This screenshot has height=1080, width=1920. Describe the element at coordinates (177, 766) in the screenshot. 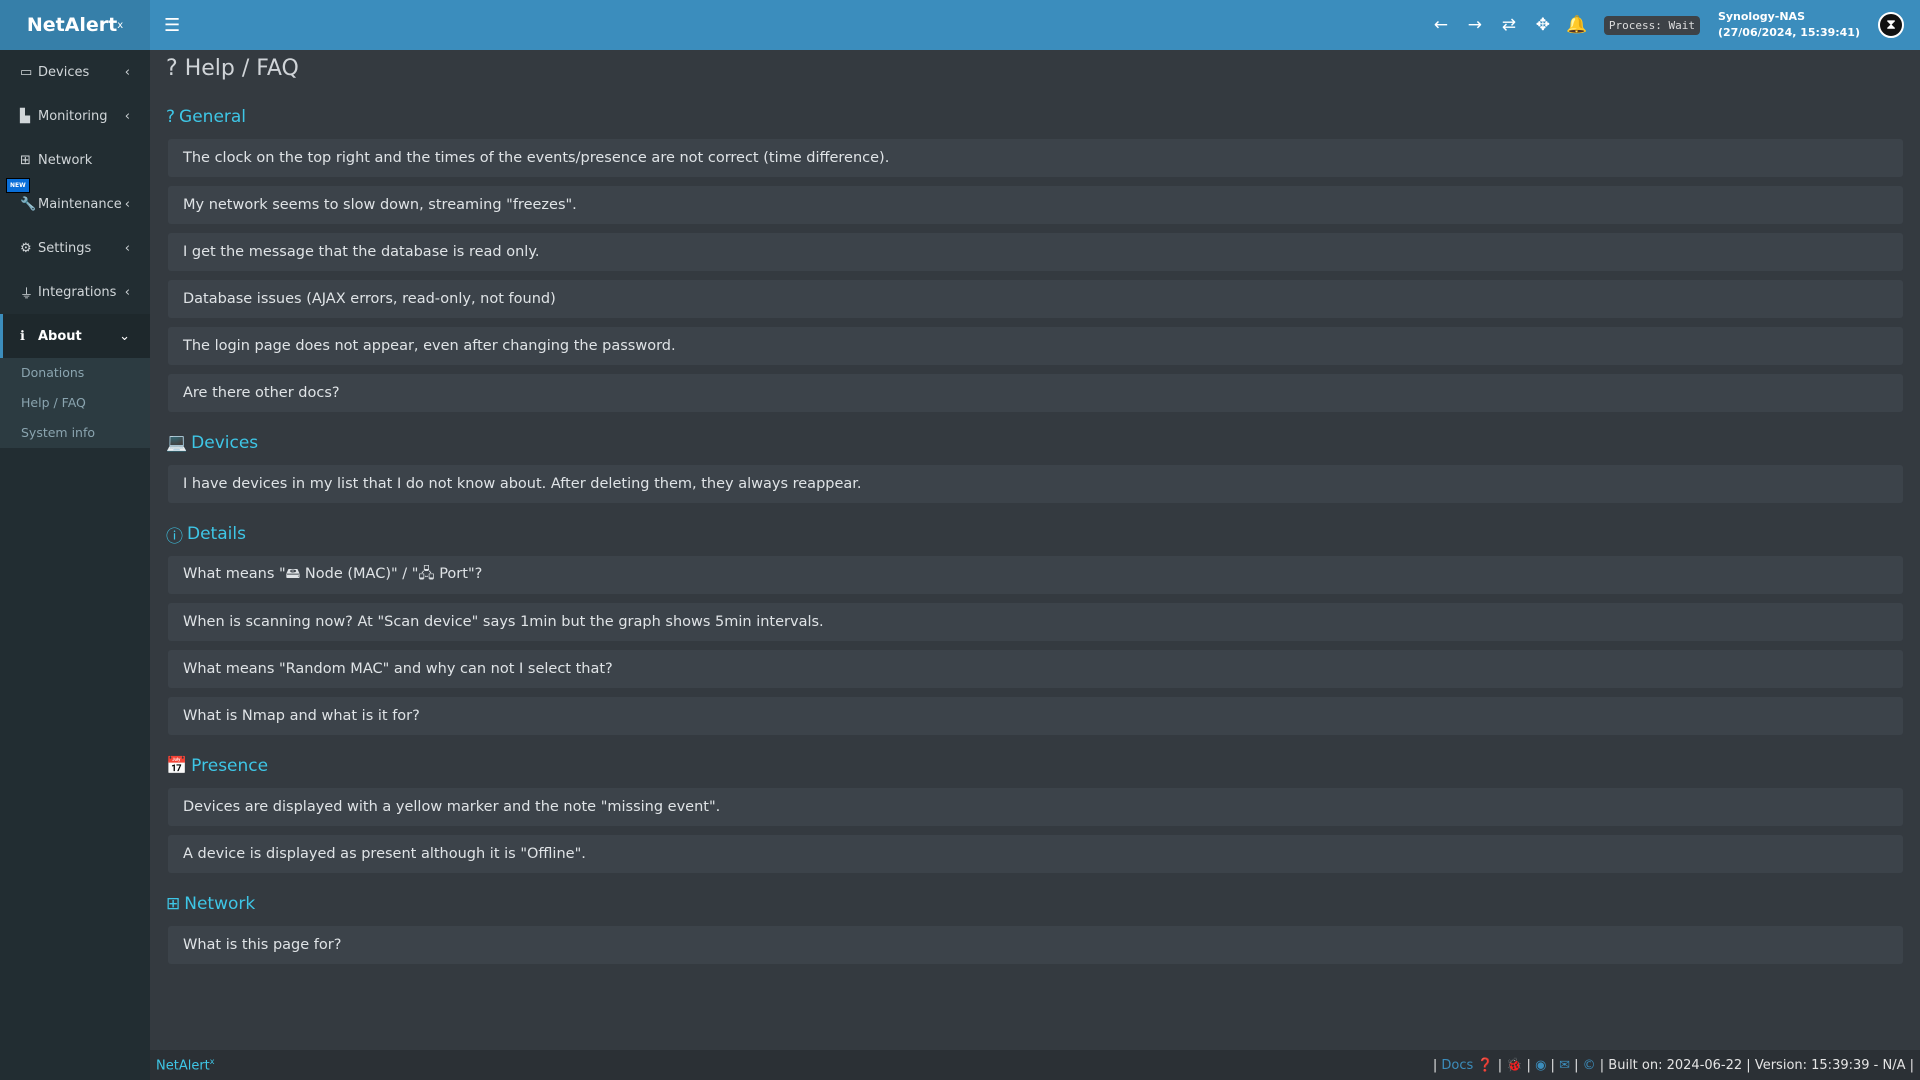

I see `calendar-icon: 📅` at that location.